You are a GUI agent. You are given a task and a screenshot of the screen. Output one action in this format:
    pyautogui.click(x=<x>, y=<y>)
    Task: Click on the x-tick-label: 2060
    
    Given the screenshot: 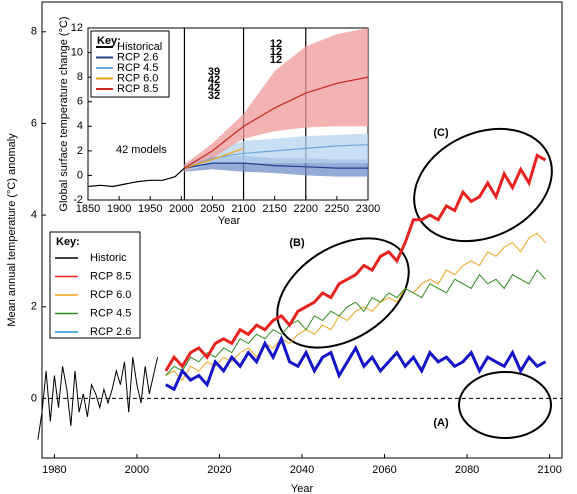 What is the action you would take?
    pyautogui.click(x=384, y=470)
    